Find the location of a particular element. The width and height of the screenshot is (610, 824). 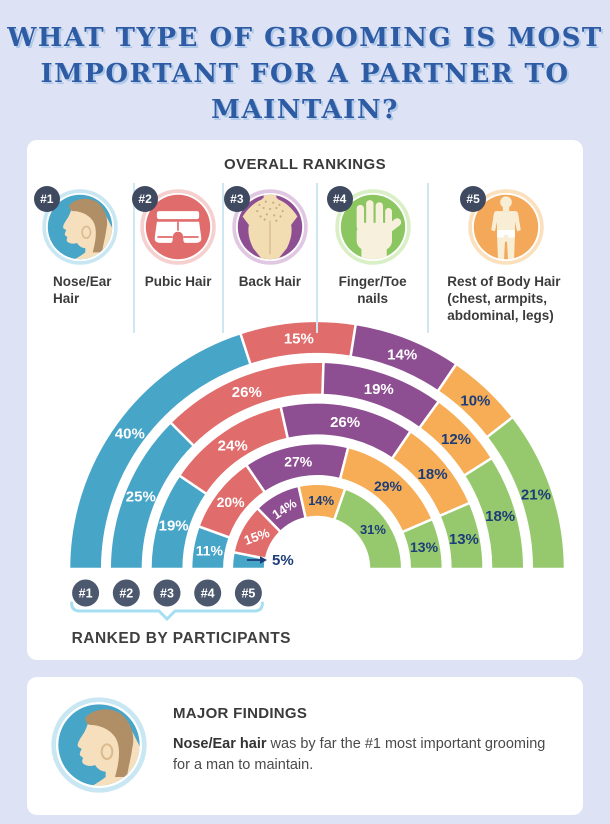

rank-badge: #4 is located at coordinates (339, 199).